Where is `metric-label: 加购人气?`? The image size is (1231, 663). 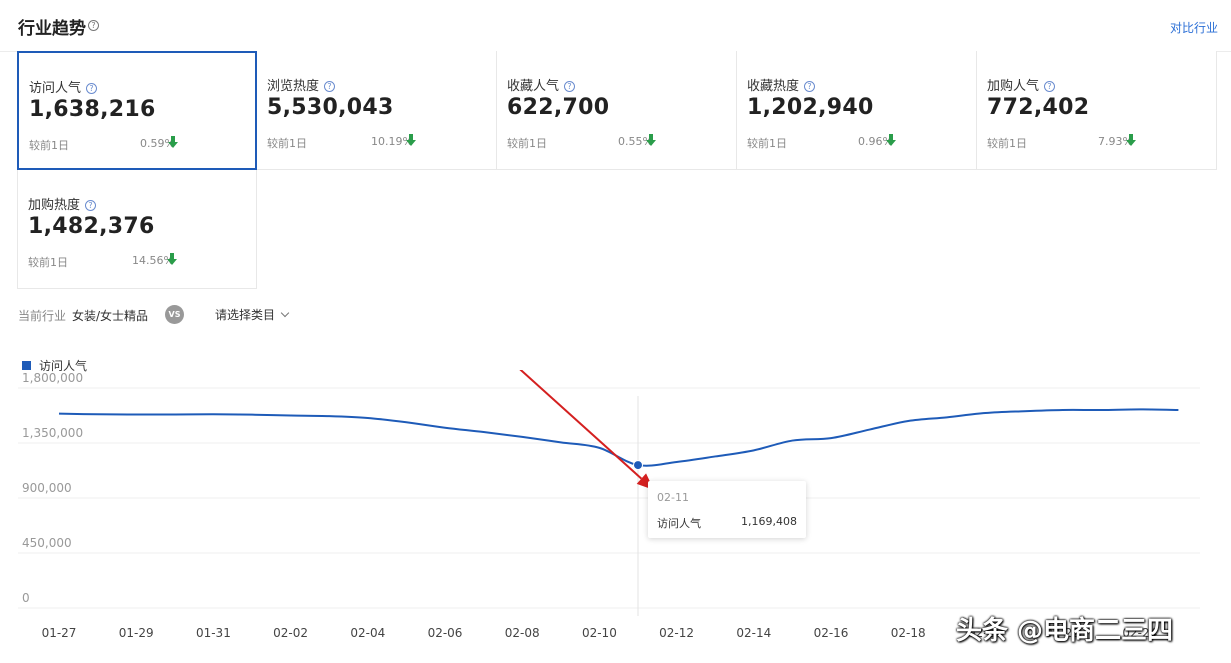 metric-label: 加购人气? is located at coordinates (1021, 84).